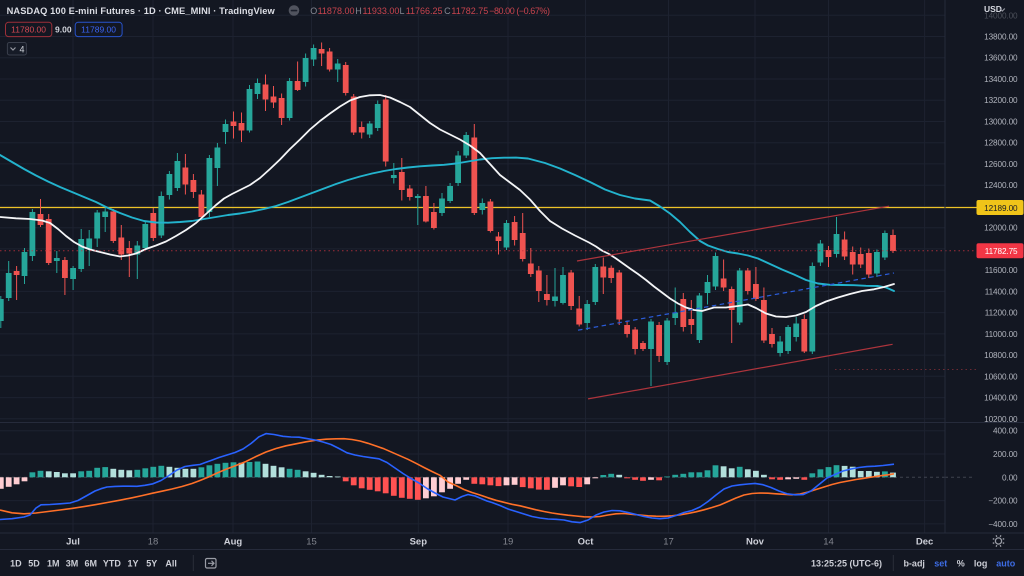 This screenshot has width=1024, height=576. I want to click on svg-text: 1Y, so click(132, 563).